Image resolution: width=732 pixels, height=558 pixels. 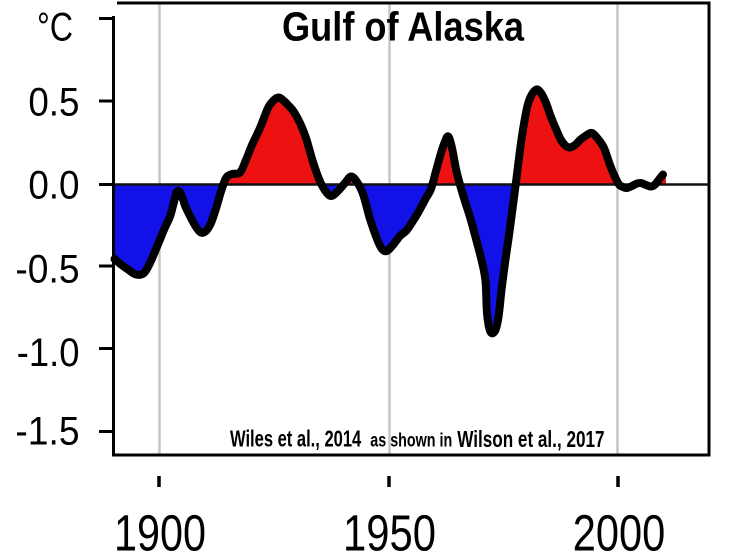 I want to click on svg-text: as shown in, so click(x=411, y=440).